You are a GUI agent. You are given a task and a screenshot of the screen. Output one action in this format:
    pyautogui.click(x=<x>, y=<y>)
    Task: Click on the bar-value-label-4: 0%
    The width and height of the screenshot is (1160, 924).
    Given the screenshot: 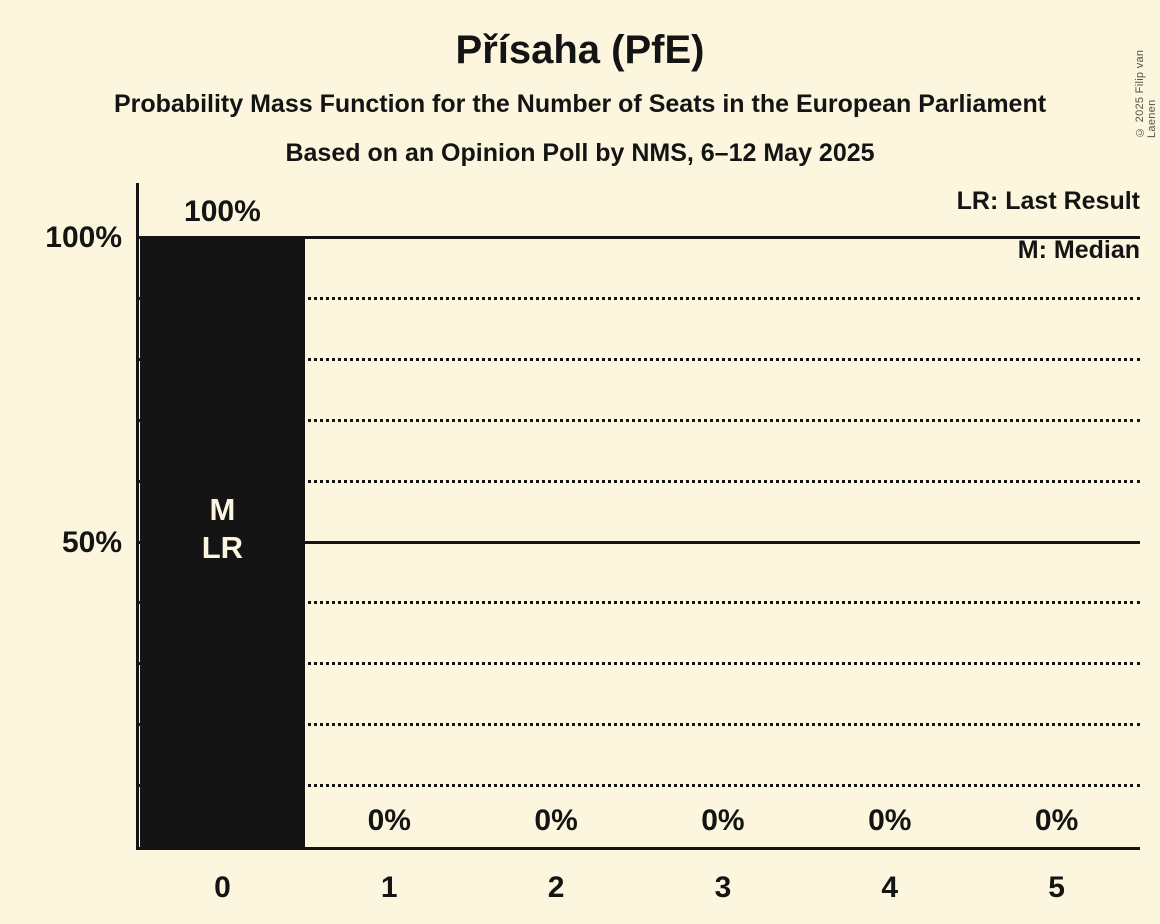 What is the action you would take?
    pyautogui.click(x=890, y=820)
    